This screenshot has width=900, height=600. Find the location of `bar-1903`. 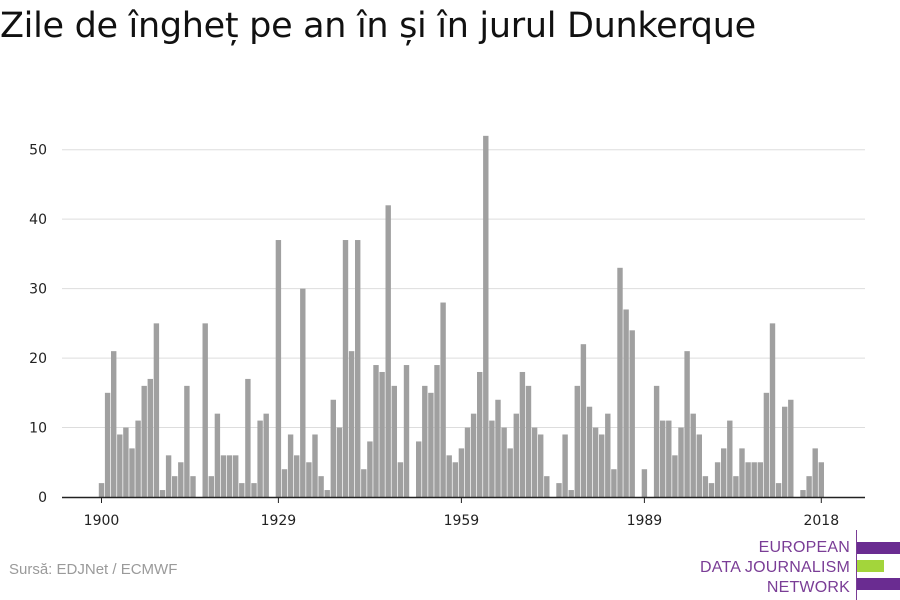

bar-1903 is located at coordinates (120, 465).